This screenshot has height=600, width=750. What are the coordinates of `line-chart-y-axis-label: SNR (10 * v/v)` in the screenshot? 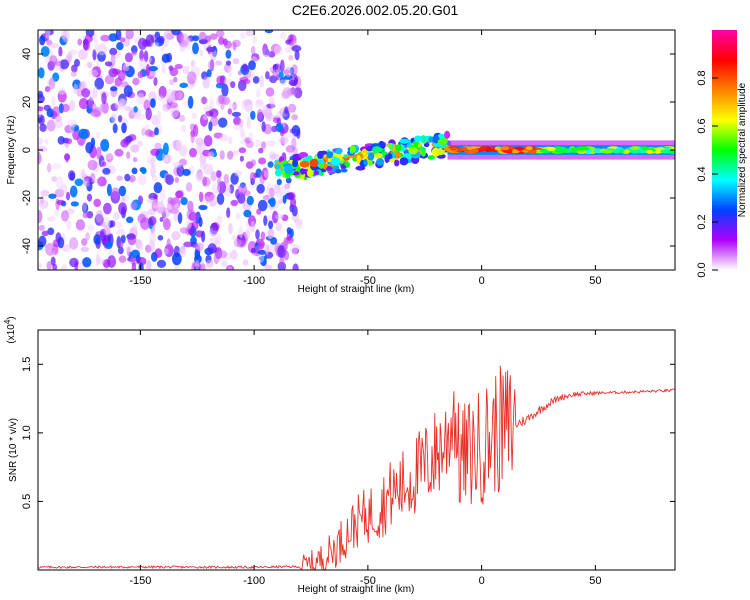 It's located at (13, 450).